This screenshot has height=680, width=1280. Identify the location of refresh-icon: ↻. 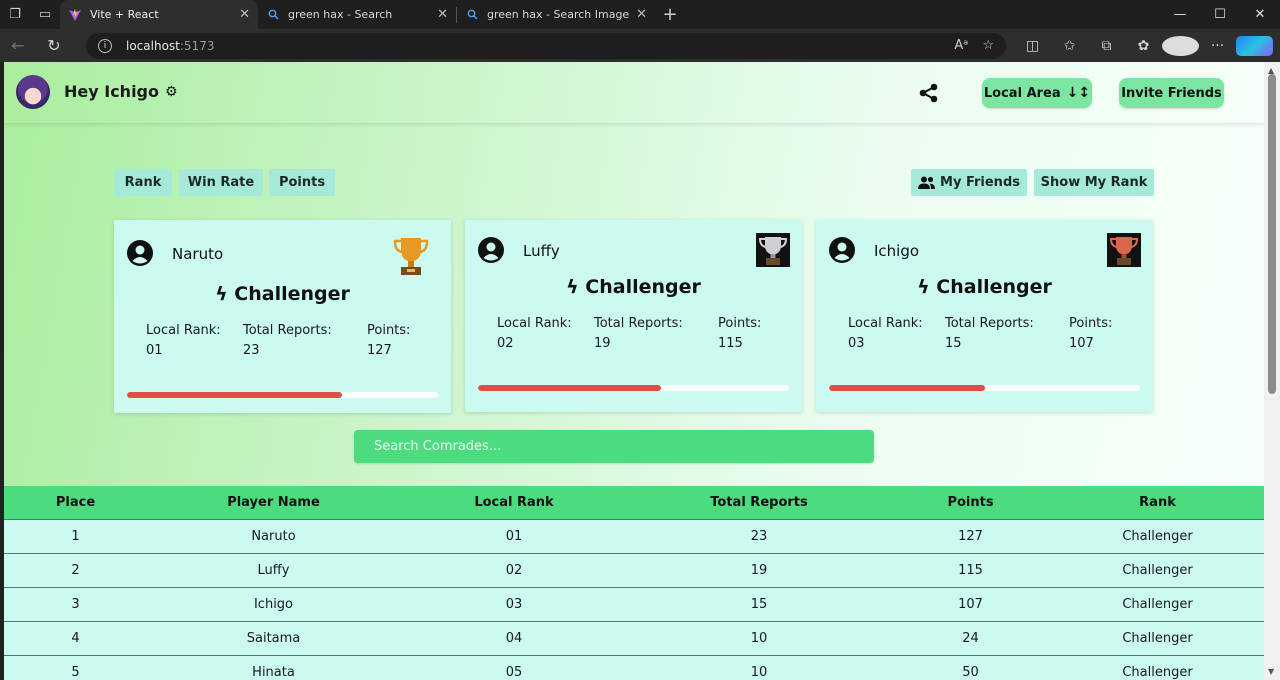
(54, 45).